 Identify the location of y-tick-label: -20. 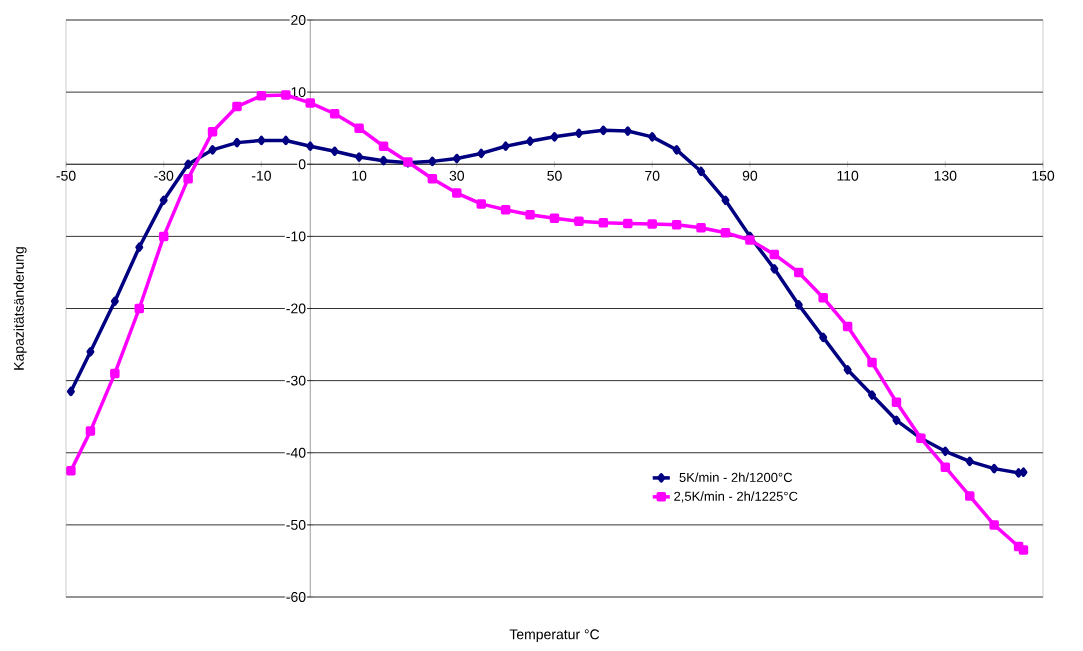
(296, 308).